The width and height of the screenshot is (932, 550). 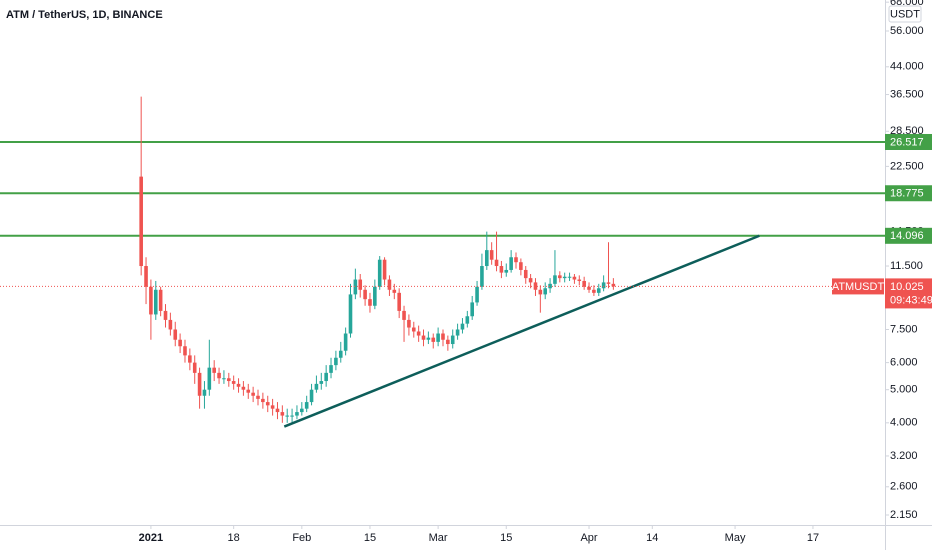 I want to click on y-tick-label: 3.200, so click(x=904, y=456).